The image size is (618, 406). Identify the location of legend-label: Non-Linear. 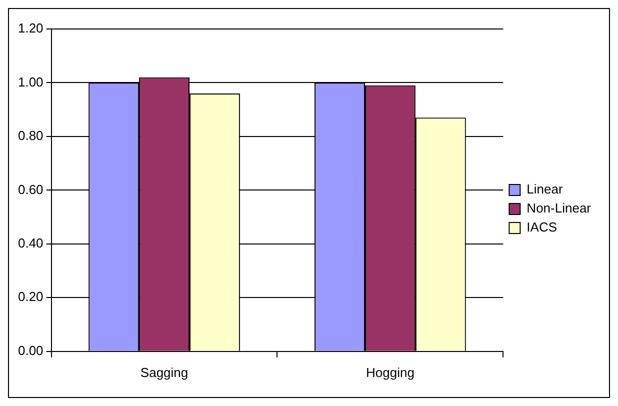
(559, 208).